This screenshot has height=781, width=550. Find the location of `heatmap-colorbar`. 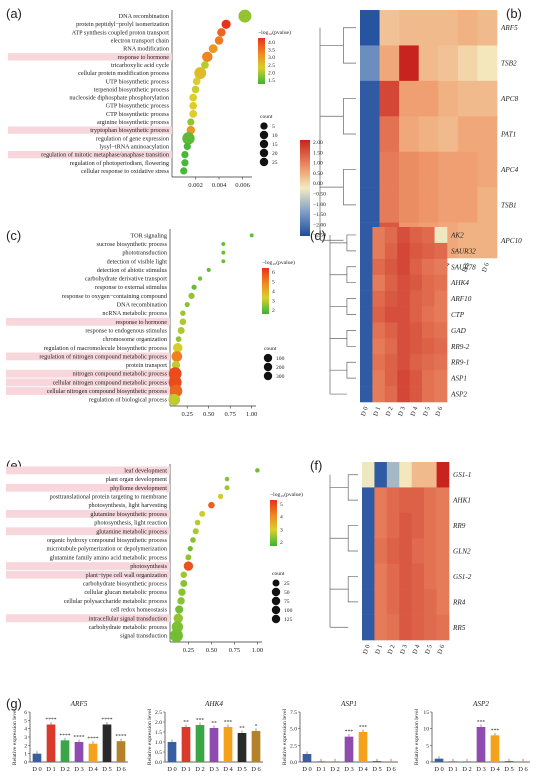

heatmap-colorbar is located at coordinates (305, 188).